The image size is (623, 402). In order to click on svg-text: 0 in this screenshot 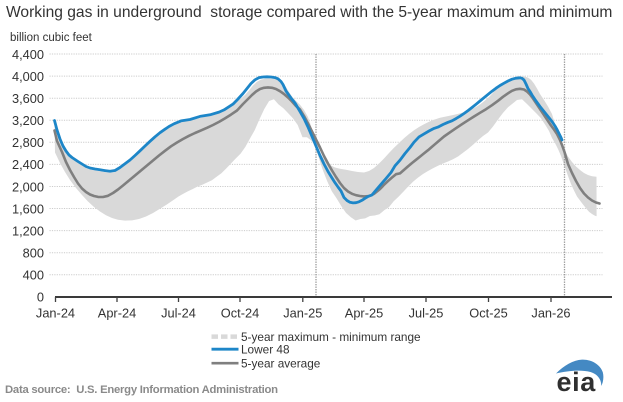, I will do `click(40, 297)`.